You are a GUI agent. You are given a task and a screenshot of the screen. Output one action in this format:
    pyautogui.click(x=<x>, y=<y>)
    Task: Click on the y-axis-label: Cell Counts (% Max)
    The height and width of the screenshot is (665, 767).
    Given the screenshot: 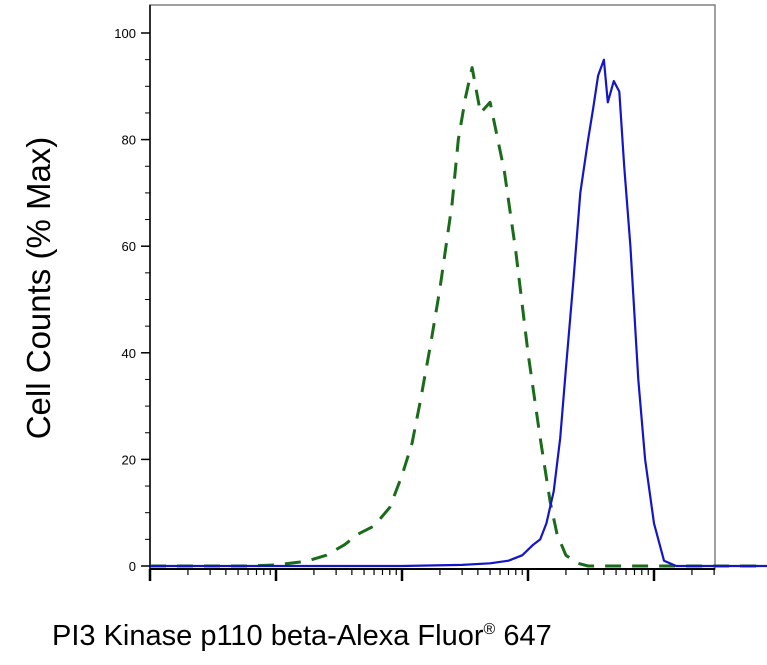 What is the action you would take?
    pyautogui.click(x=38, y=288)
    